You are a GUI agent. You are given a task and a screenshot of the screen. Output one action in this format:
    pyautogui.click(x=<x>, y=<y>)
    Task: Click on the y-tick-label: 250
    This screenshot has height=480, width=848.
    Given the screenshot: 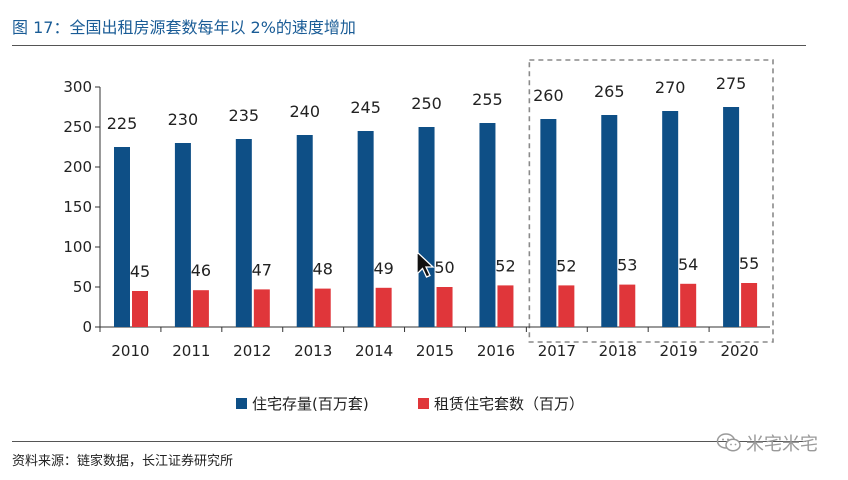 What is the action you would take?
    pyautogui.click(x=77, y=127)
    